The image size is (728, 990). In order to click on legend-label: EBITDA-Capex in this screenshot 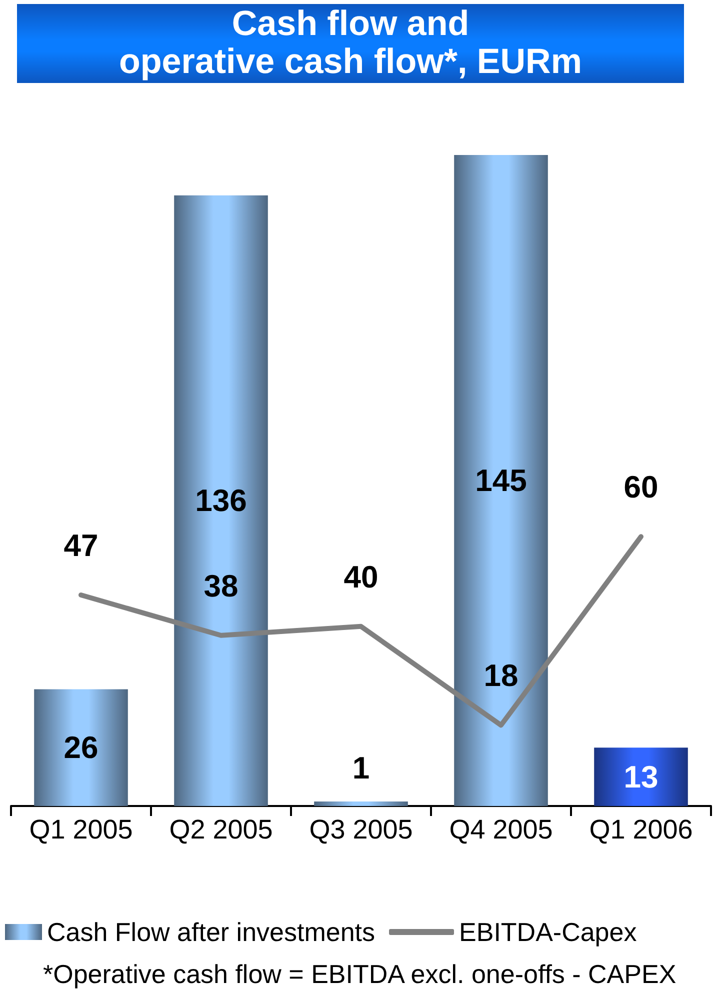, I will do `click(548, 932)`.